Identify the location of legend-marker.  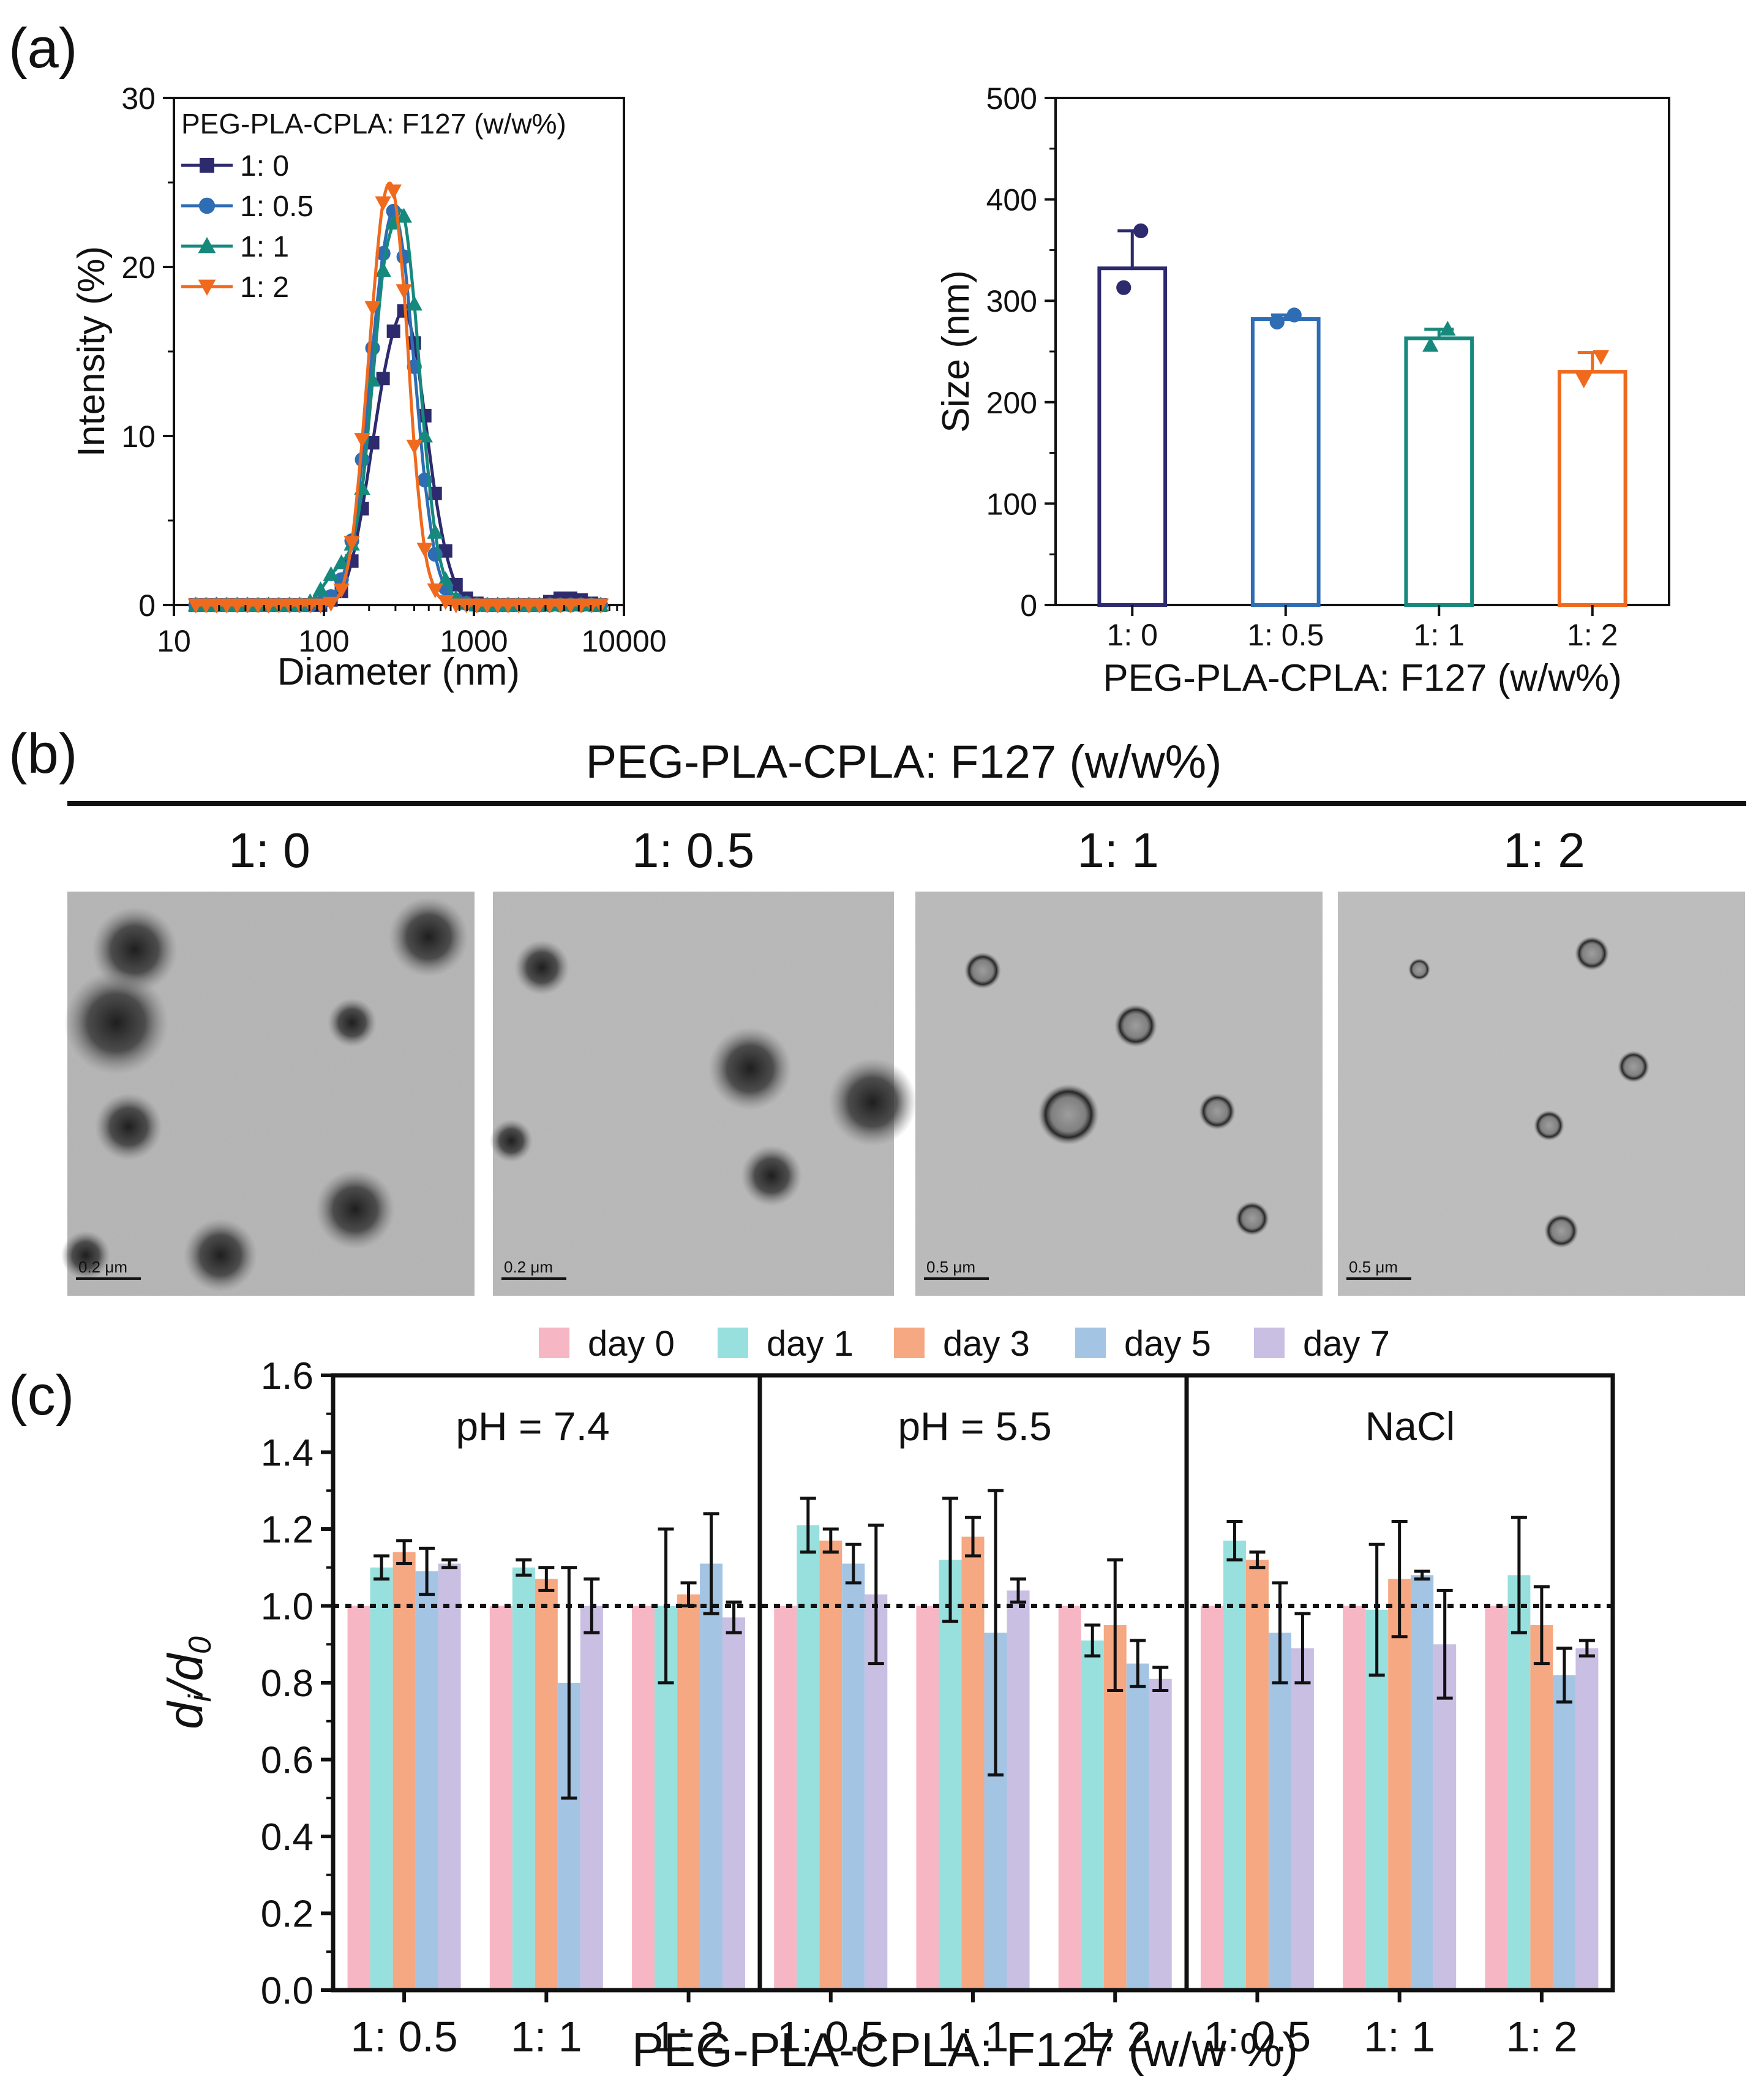
(207, 205).